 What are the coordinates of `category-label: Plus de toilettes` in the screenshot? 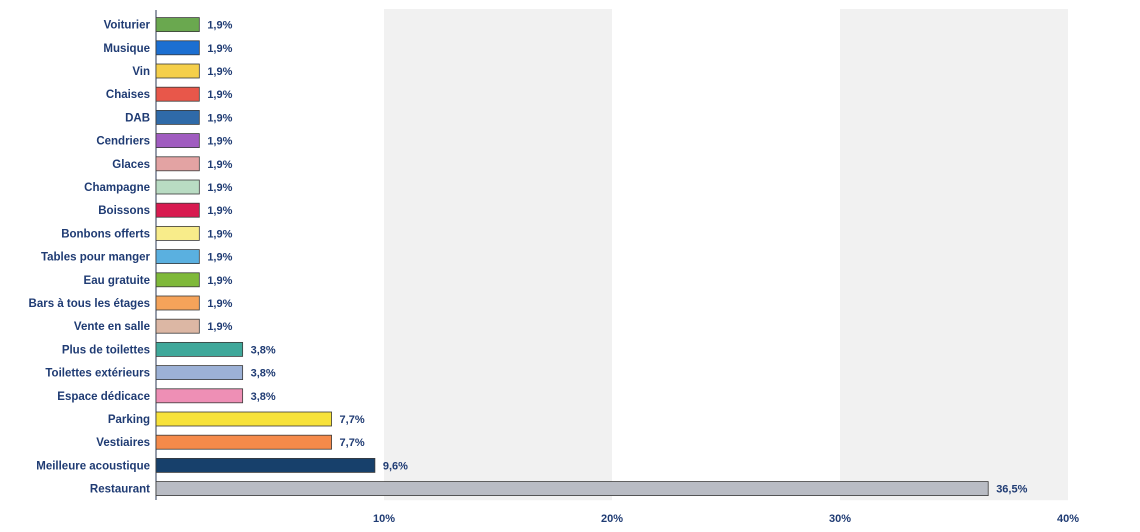 It's located at (106, 350).